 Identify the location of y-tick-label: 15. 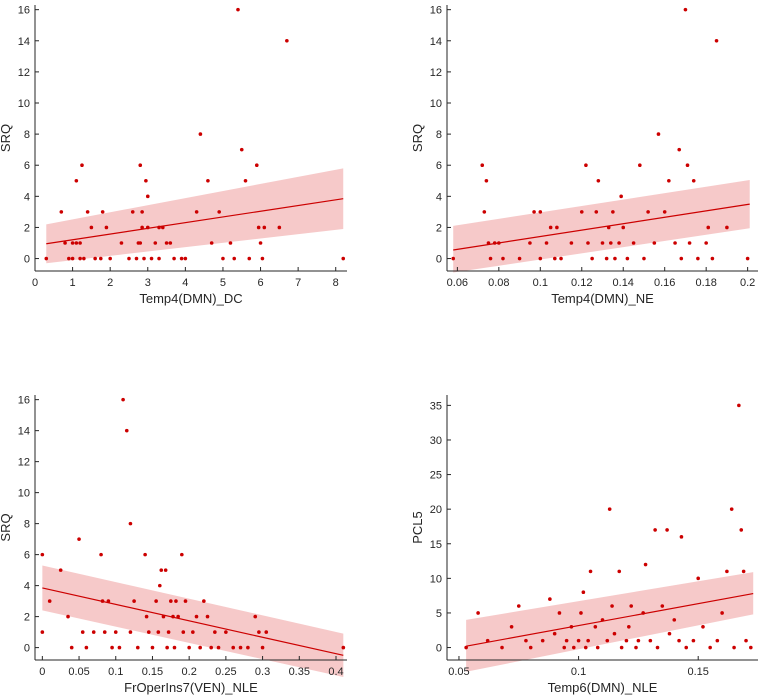
(436, 545).